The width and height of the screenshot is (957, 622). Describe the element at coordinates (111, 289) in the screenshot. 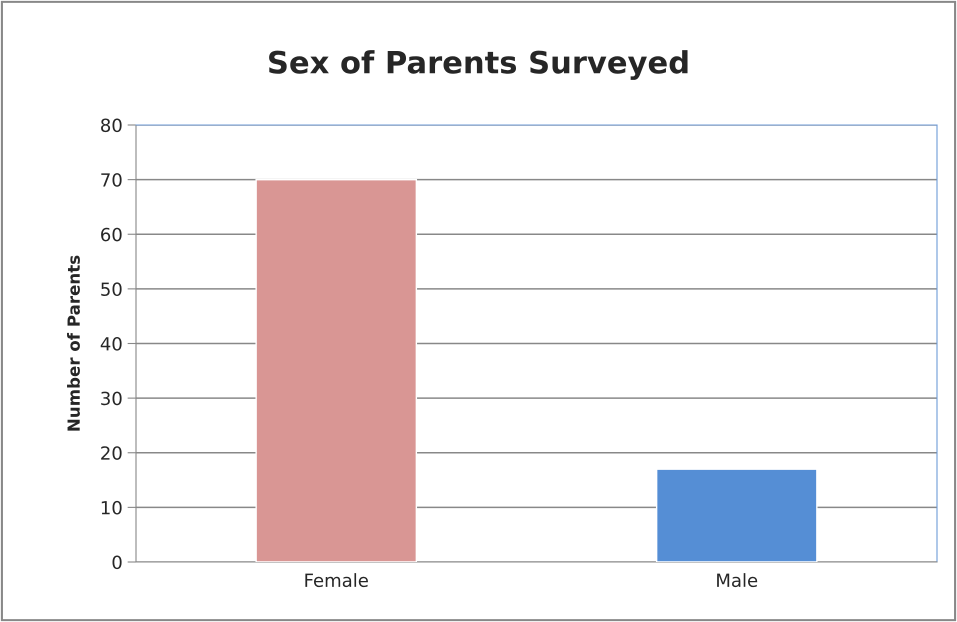

I see `y-tick-label: 50` at that location.